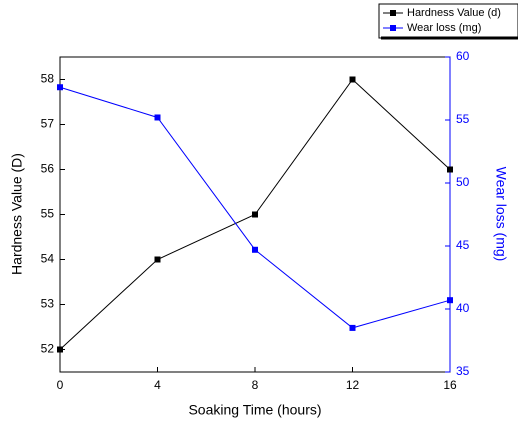  I want to click on x-tick-label: 0, so click(60, 385).